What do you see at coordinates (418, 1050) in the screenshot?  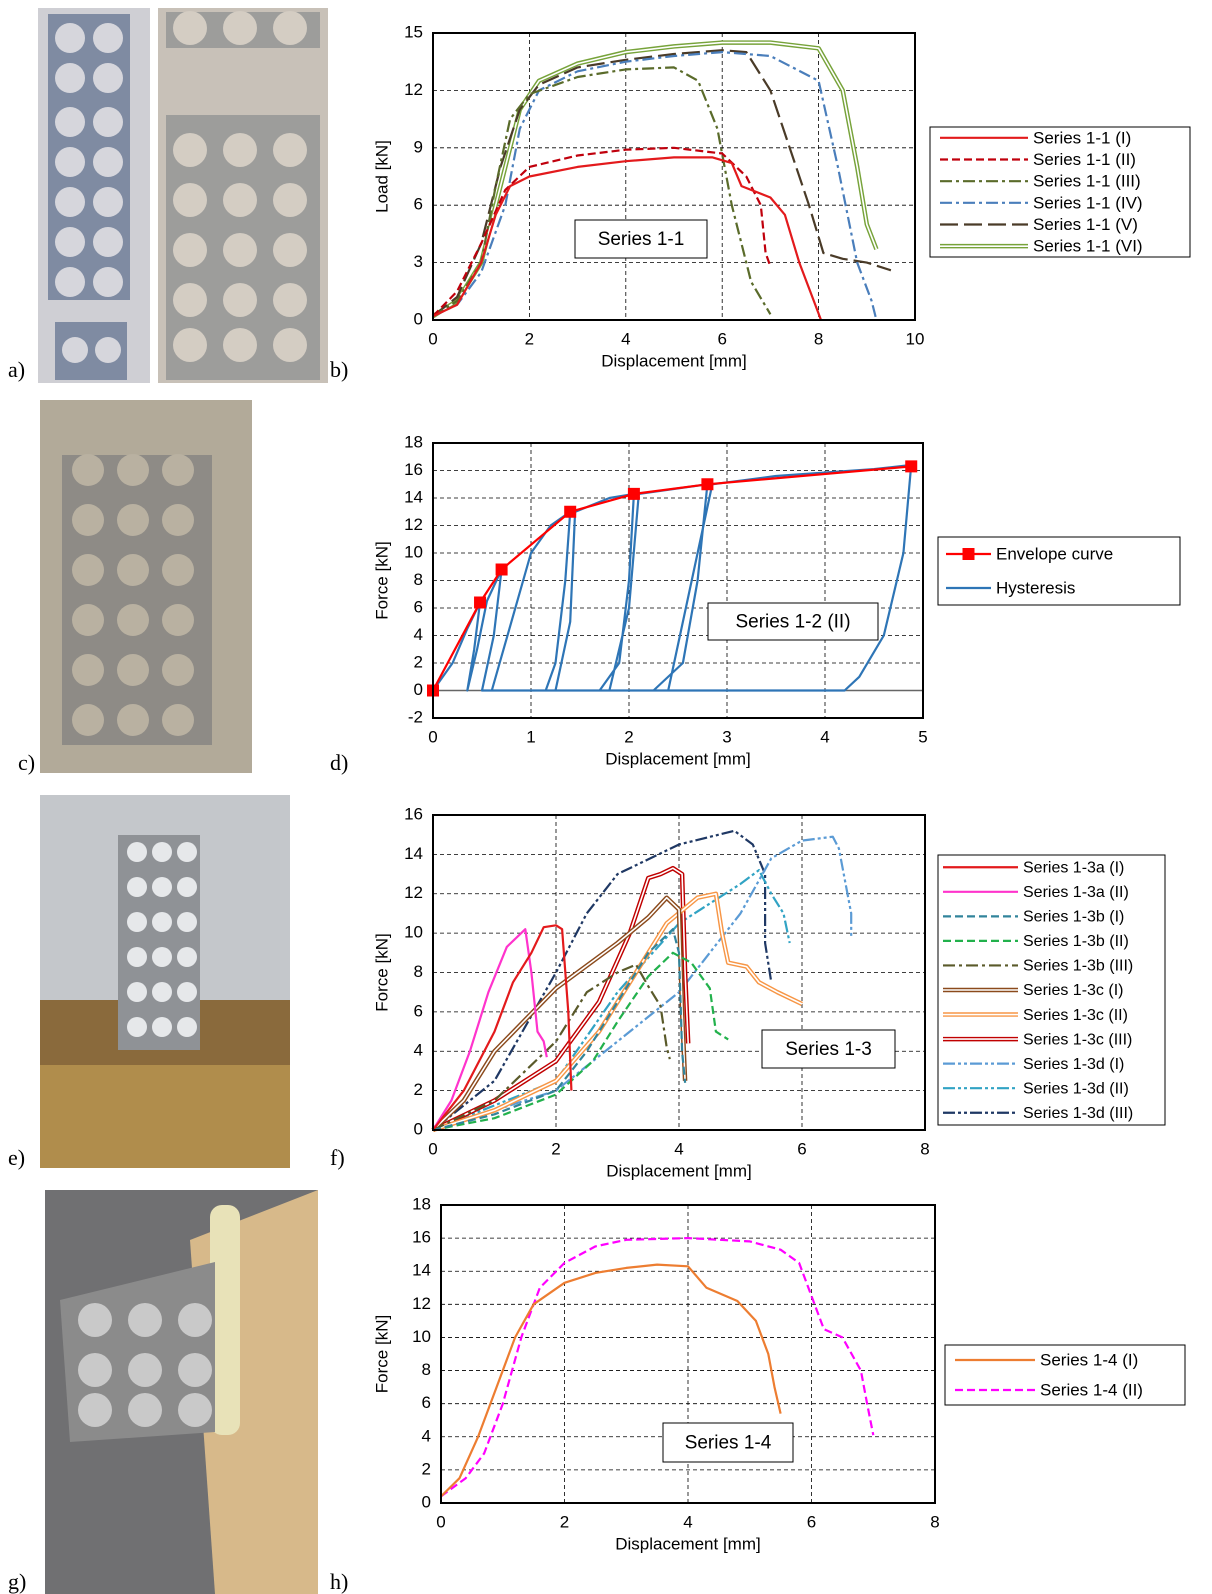 I see `y-tick-label: 4` at bounding box center [418, 1050].